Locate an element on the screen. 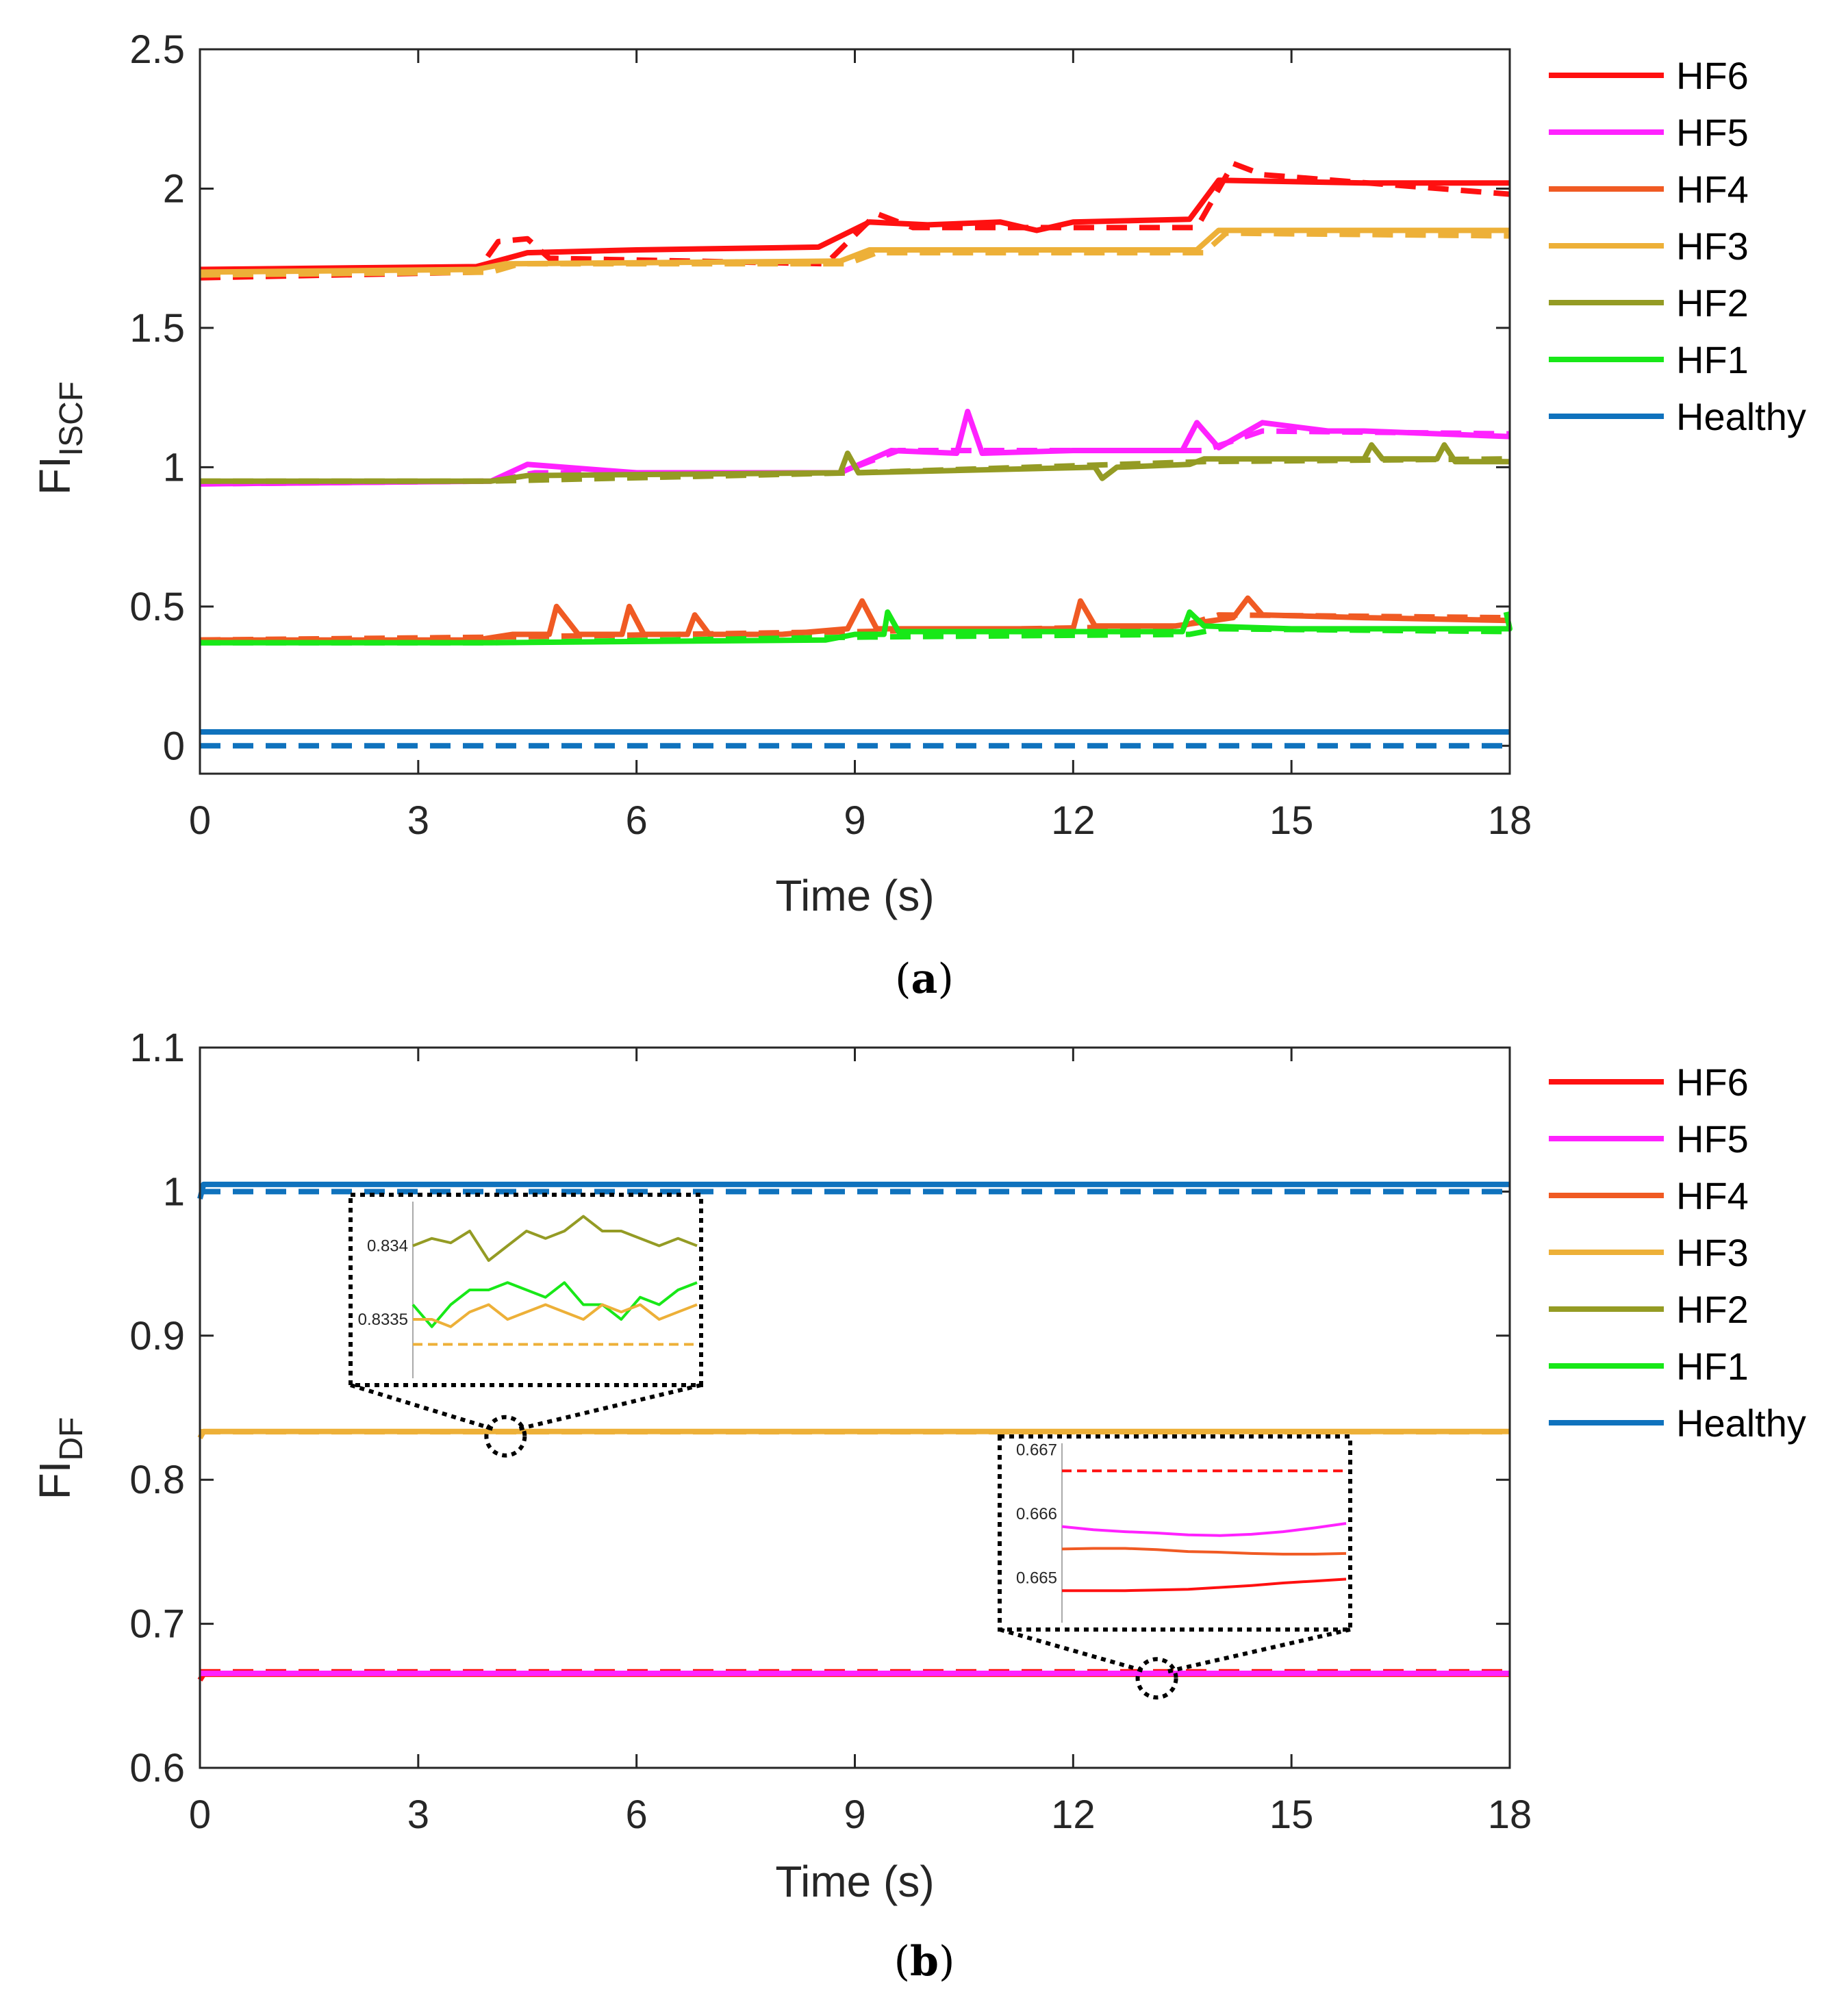  inset-line-hf3-solid is located at coordinates (555, 1315).